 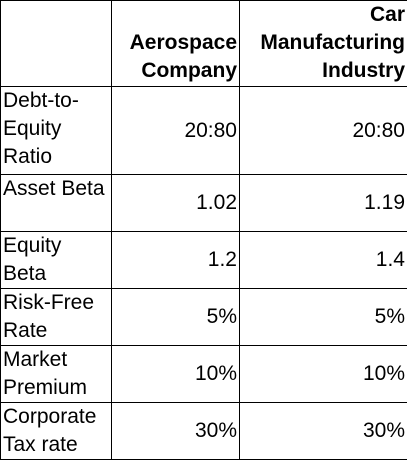 I want to click on cell-car-manufacturing: 10%, so click(x=323, y=374).